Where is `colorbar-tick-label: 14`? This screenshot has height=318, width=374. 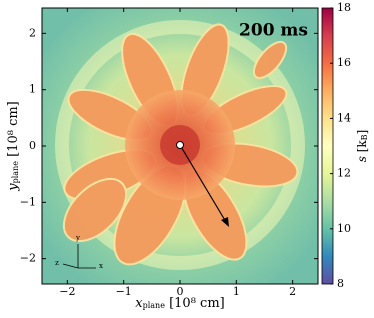
colorbar-tick-label: 14 is located at coordinates (344, 117).